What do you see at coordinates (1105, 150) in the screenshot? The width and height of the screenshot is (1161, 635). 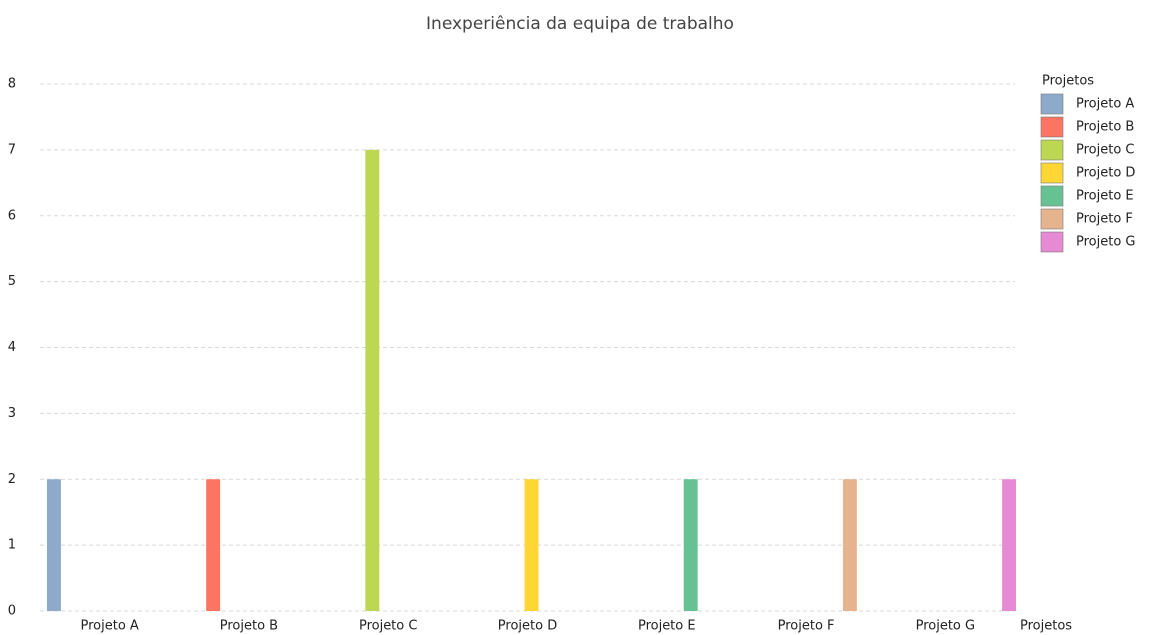 I see `legend-label: Projeto C` at bounding box center [1105, 150].